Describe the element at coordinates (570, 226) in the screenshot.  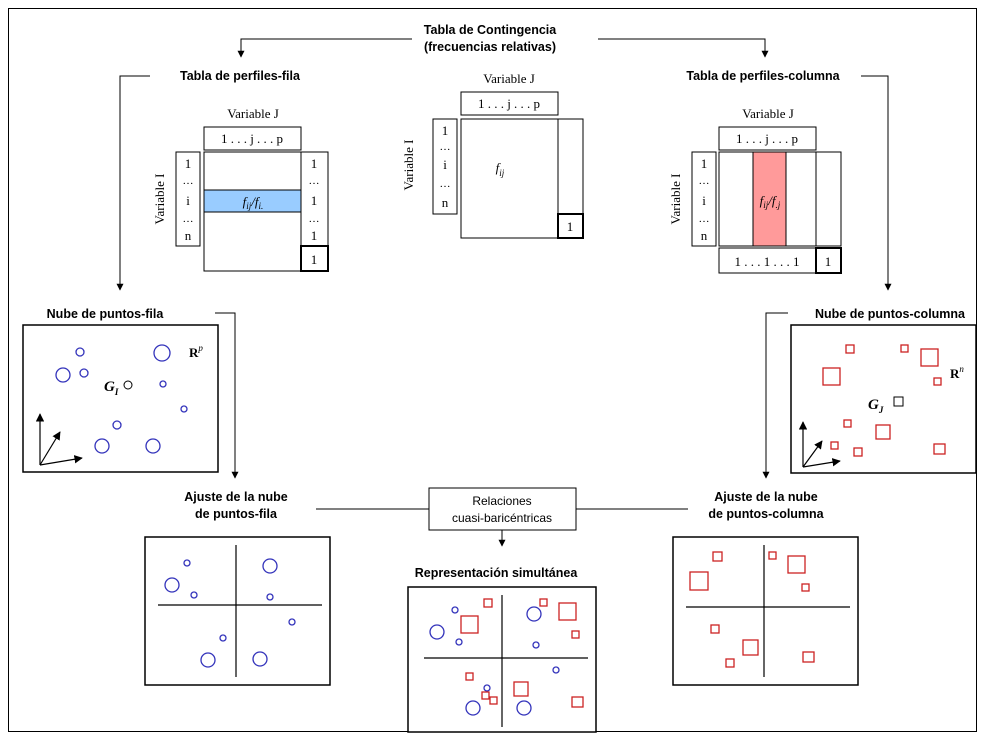
I see `center-total: 1` at that location.